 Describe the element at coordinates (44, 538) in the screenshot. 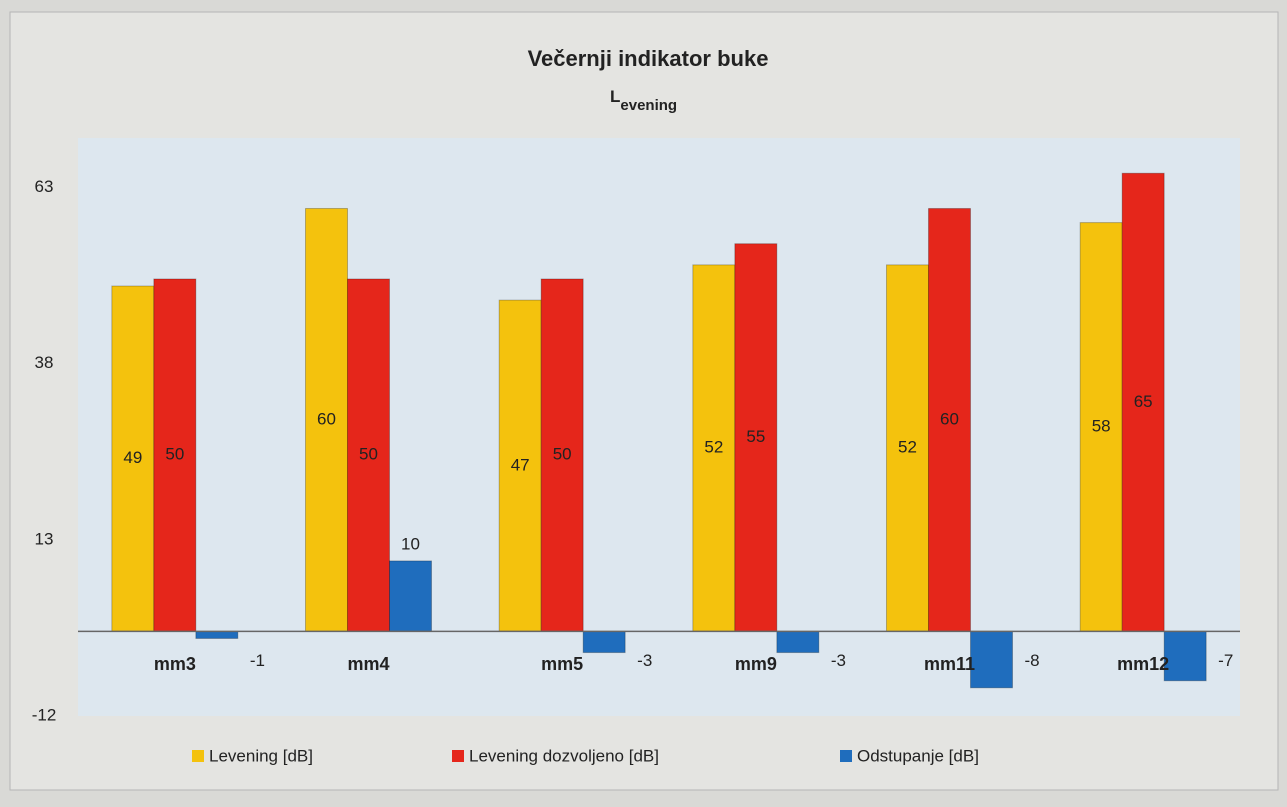

I see `y-tick-label: 13` at that location.